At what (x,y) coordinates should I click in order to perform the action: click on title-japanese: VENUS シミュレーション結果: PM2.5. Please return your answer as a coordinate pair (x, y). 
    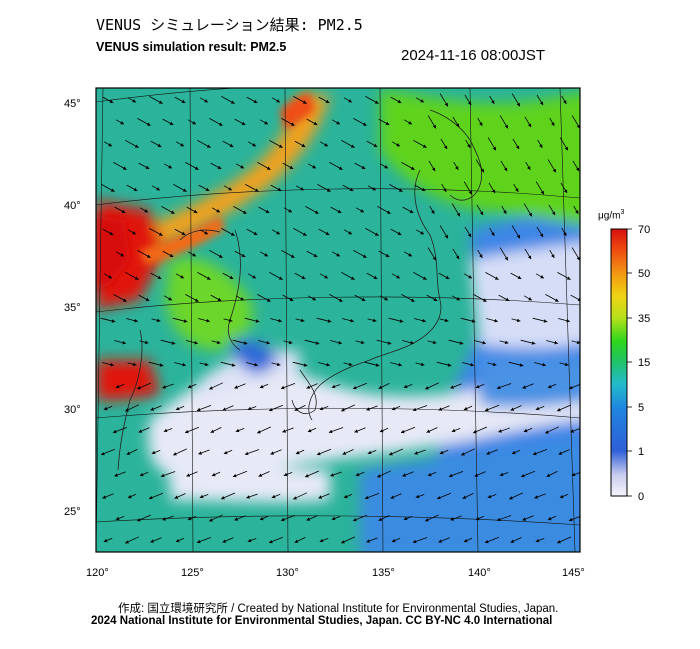
    Looking at the image, I should click on (229, 25).